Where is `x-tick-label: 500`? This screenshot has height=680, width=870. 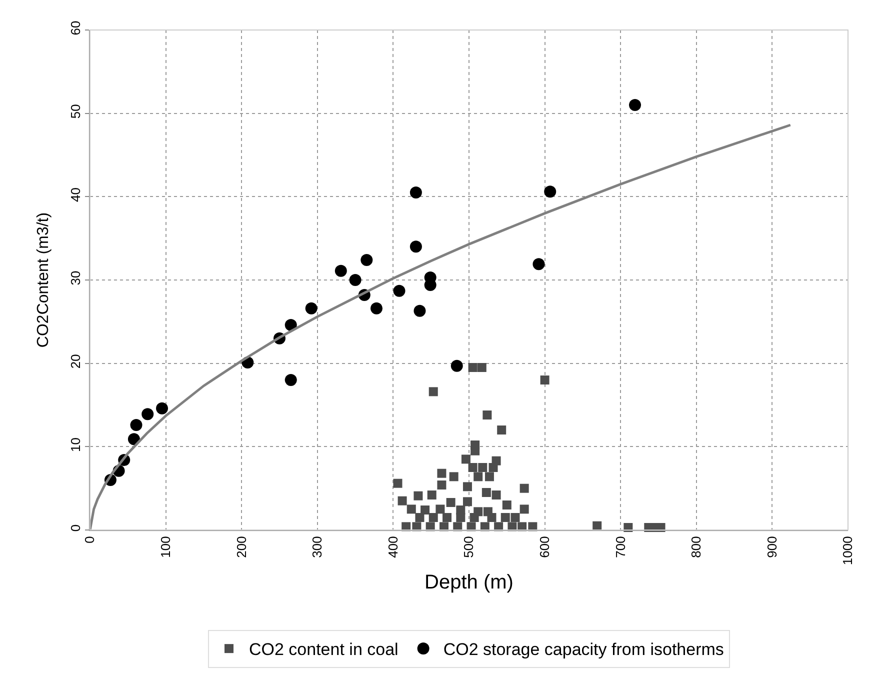
x-tick-label: 500 is located at coordinates (468, 547).